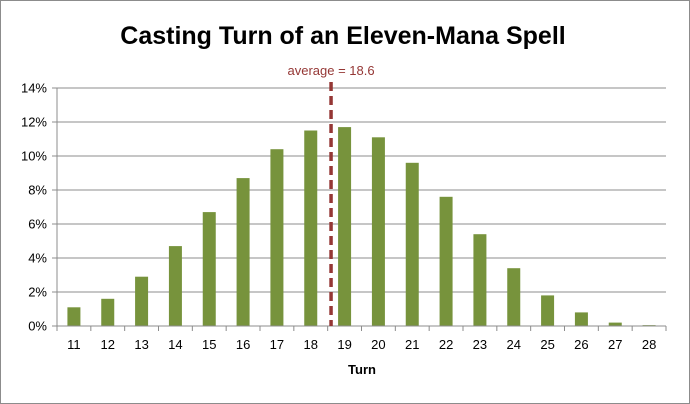 Image resolution: width=690 pixels, height=404 pixels. Describe the element at coordinates (446, 344) in the screenshot. I see `x-tick-label: 22` at that location.